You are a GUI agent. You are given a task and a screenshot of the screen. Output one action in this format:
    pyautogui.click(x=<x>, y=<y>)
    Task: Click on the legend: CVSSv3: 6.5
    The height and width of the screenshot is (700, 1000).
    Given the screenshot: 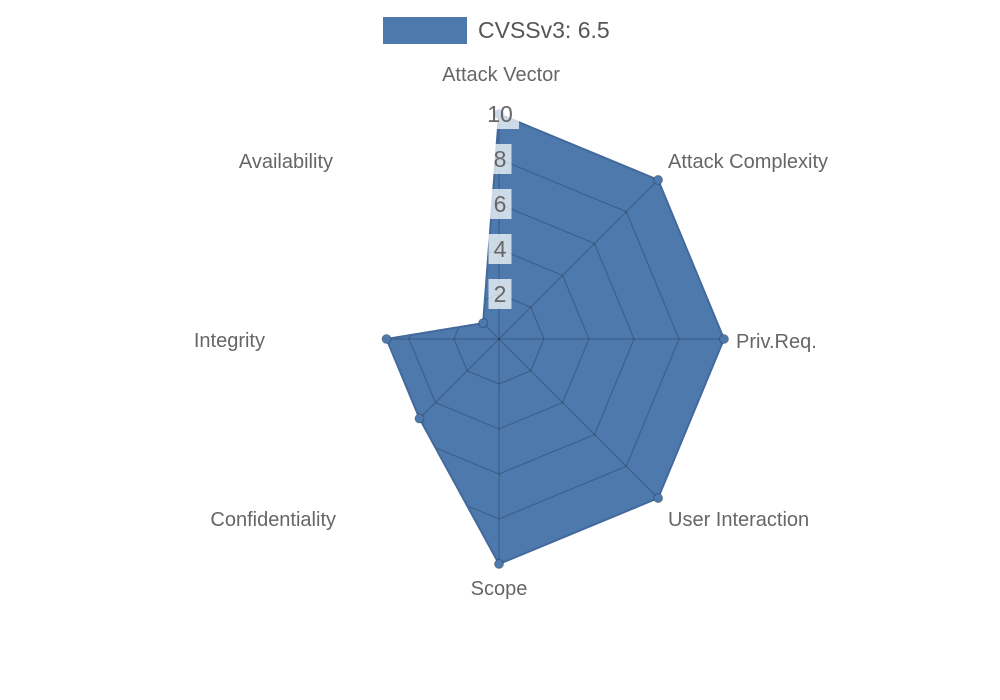 What is the action you would take?
    pyautogui.click(x=496, y=30)
    